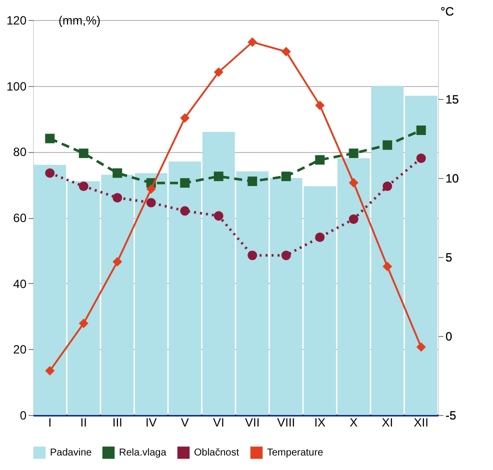 The image size is (493, 470). What do you see at coordinates (449, 337) in the screenshot?
I see `y2-tick-label: 0` at bounding box center [449, 337].